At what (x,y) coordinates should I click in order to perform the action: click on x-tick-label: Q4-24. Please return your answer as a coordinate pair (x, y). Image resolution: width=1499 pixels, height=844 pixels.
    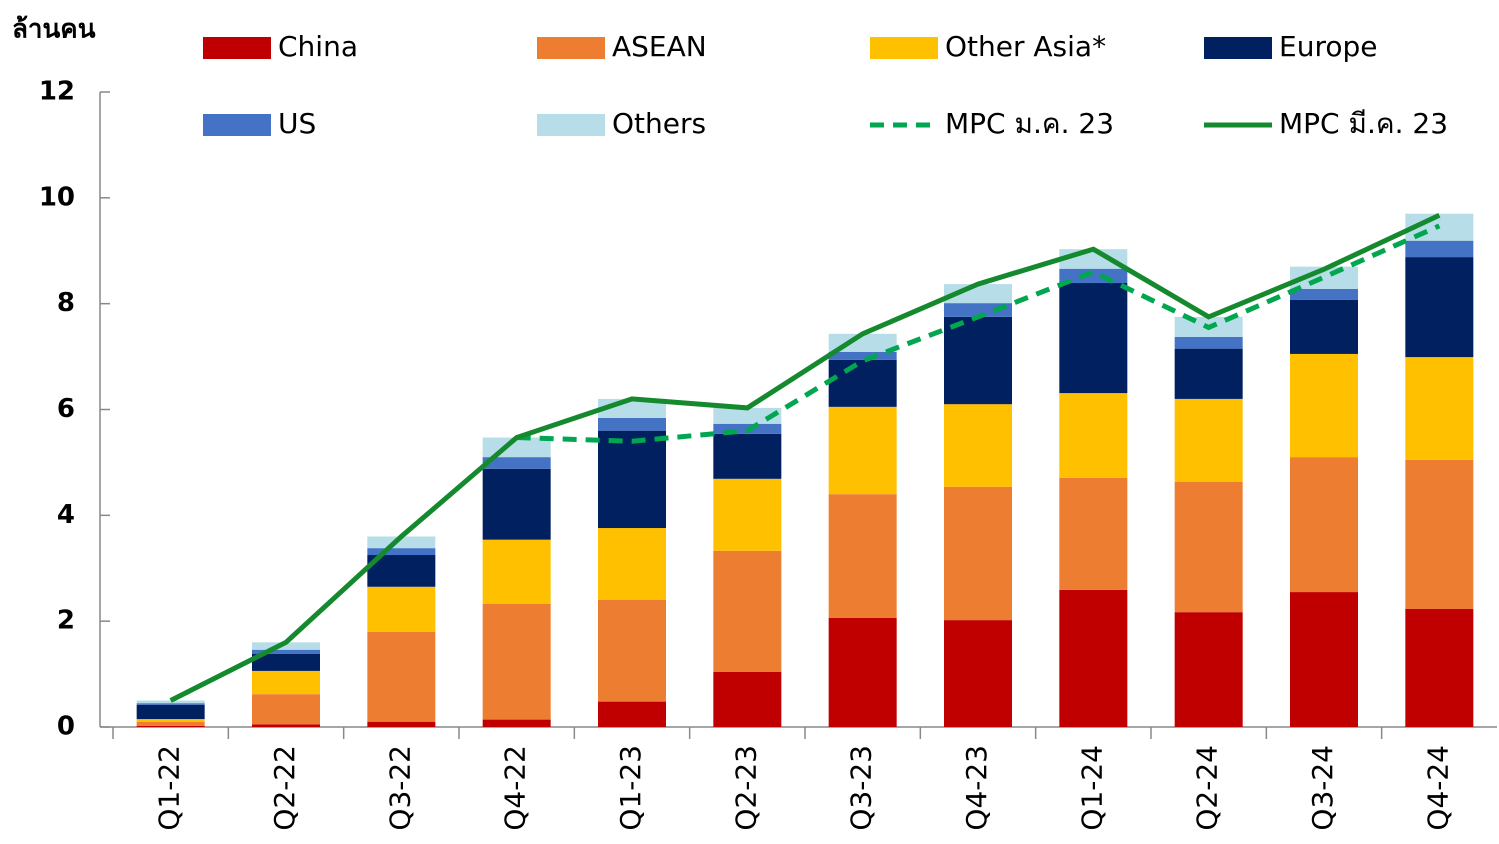
    Looking at the image, I should click on (1437, 788).